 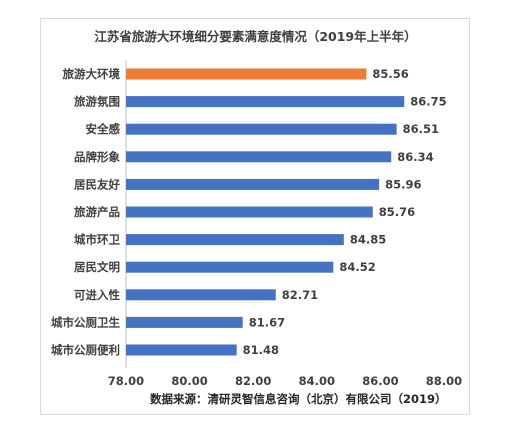 I want to click on value-label: 81.67, so click(x=267, y=322).